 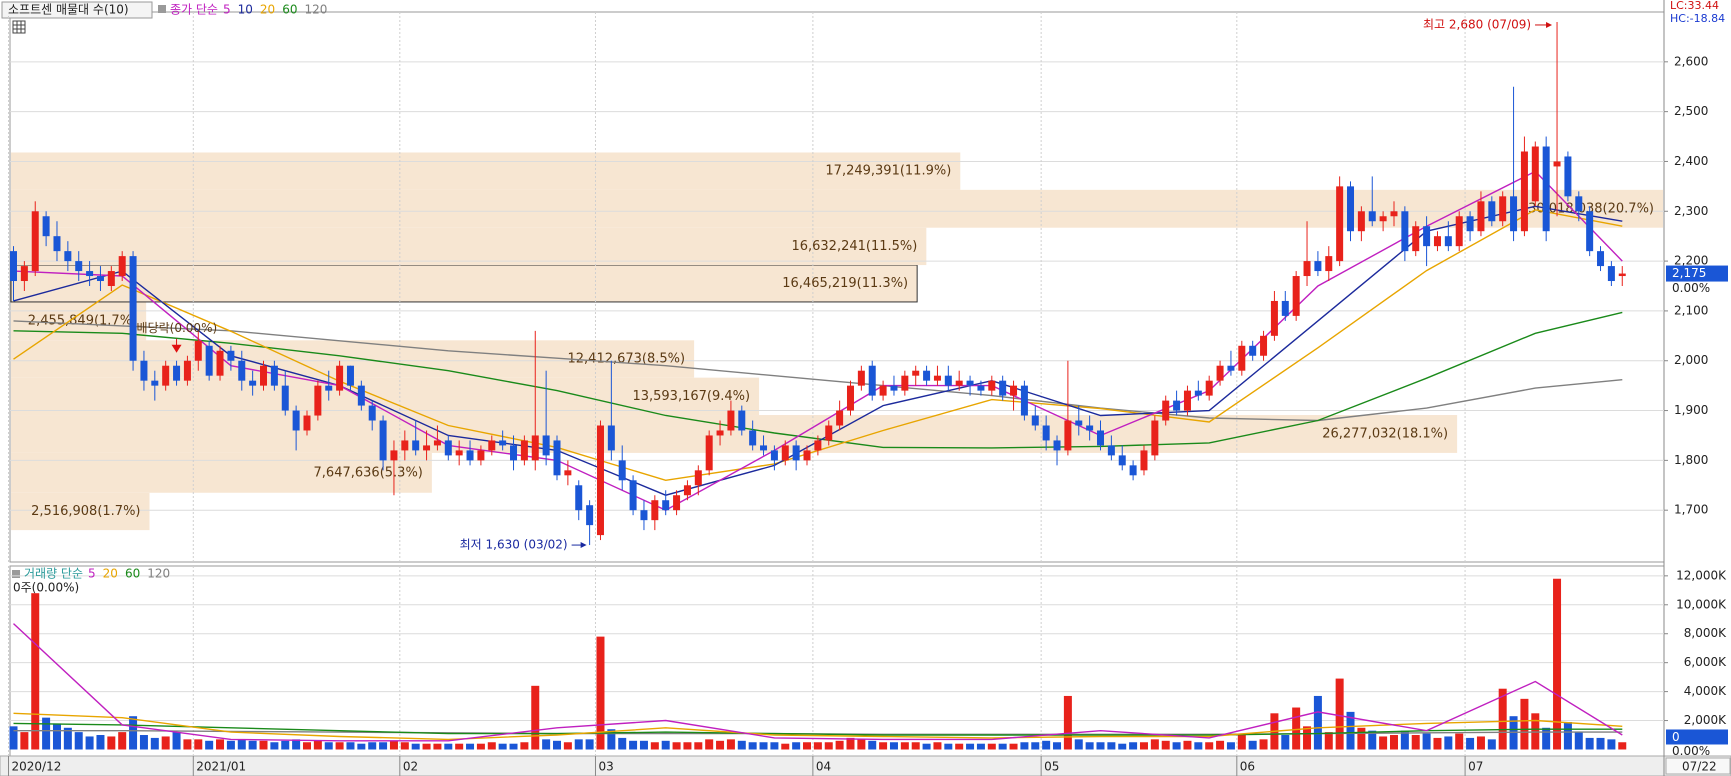 What do you see at coordinates (1691, 61) in the screenshot?
I see `y-tick-label: 2,600` at bounding box center [1691, 61].